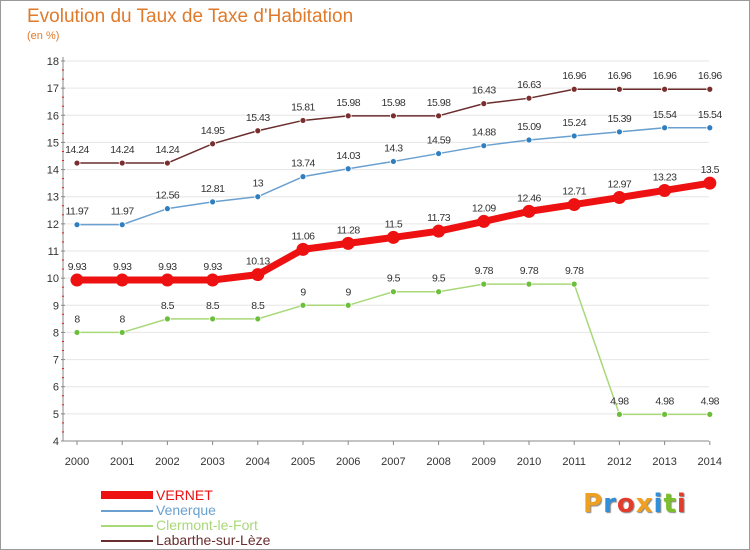 This screenshot has width=750, height=550. What do you see at coordinates (77, 319) in the screenshot?
I see `data-label-clermont-le-fort: 8` at bounding box center [77, 319].